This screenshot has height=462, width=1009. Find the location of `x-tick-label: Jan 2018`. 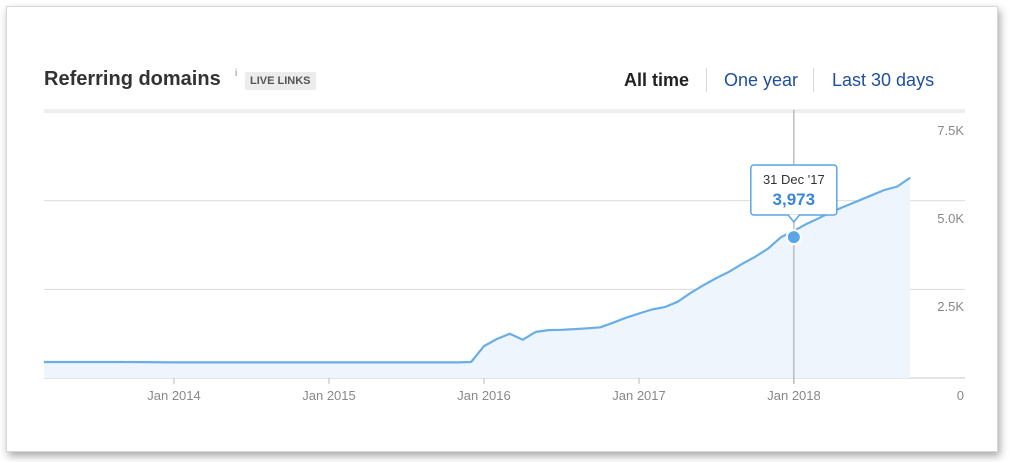

x-tick-label: Jan 2018 is located at coordinates (794, 395).